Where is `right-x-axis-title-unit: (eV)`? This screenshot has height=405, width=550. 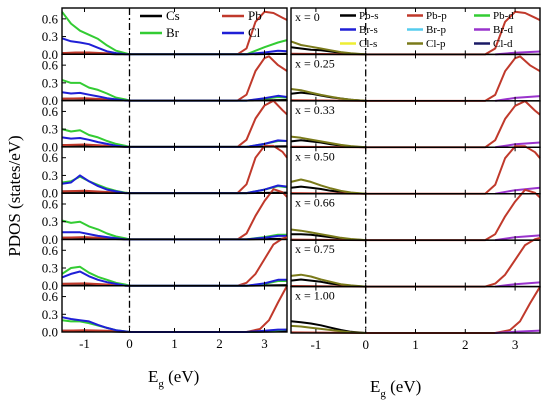 right-x-axis-title-unit: (eV) is located at coordinates (403, 386).